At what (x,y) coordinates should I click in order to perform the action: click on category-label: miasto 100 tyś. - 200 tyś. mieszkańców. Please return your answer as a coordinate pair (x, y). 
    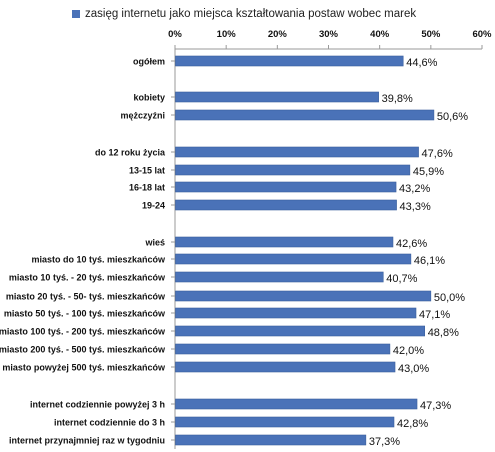
    Looking at the image, I should click on (83, 332).